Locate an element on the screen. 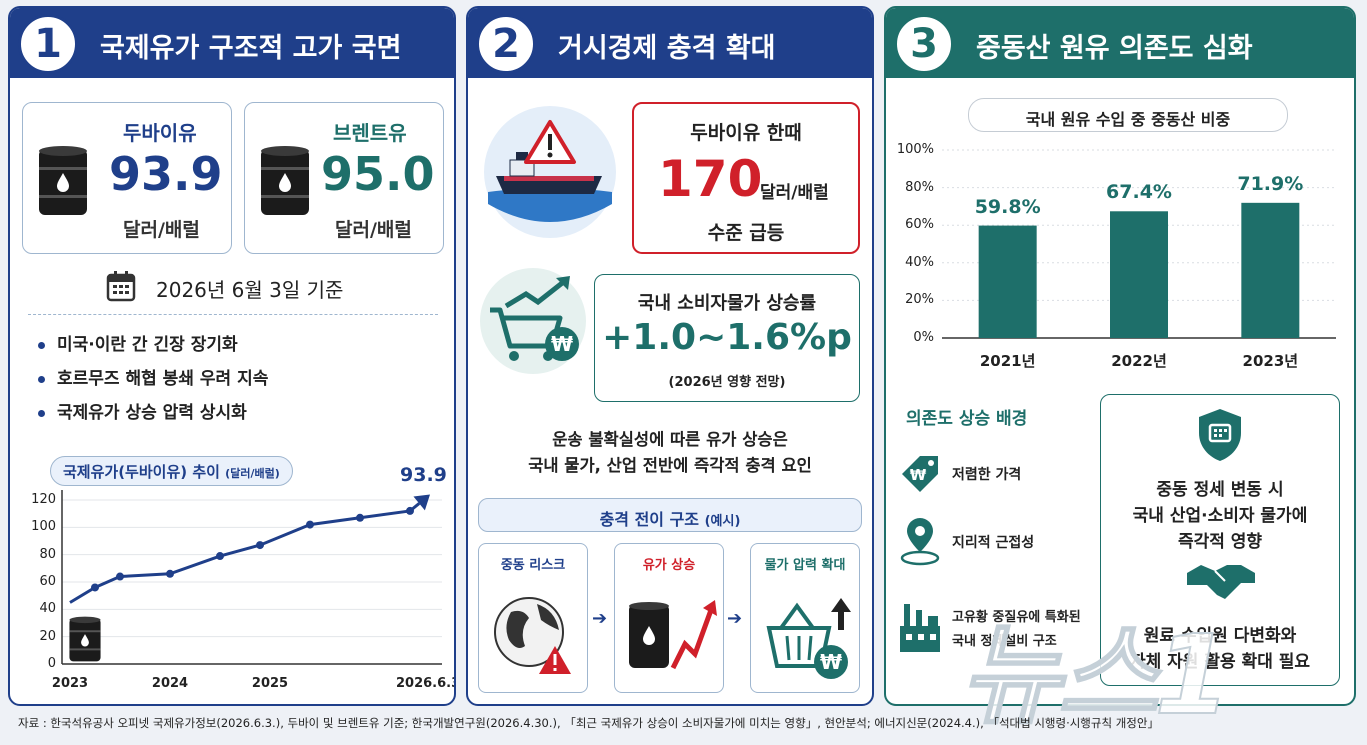 This screenshot has width=1367, height=745. panel-number: 1 is located at coordinates (48, 44).